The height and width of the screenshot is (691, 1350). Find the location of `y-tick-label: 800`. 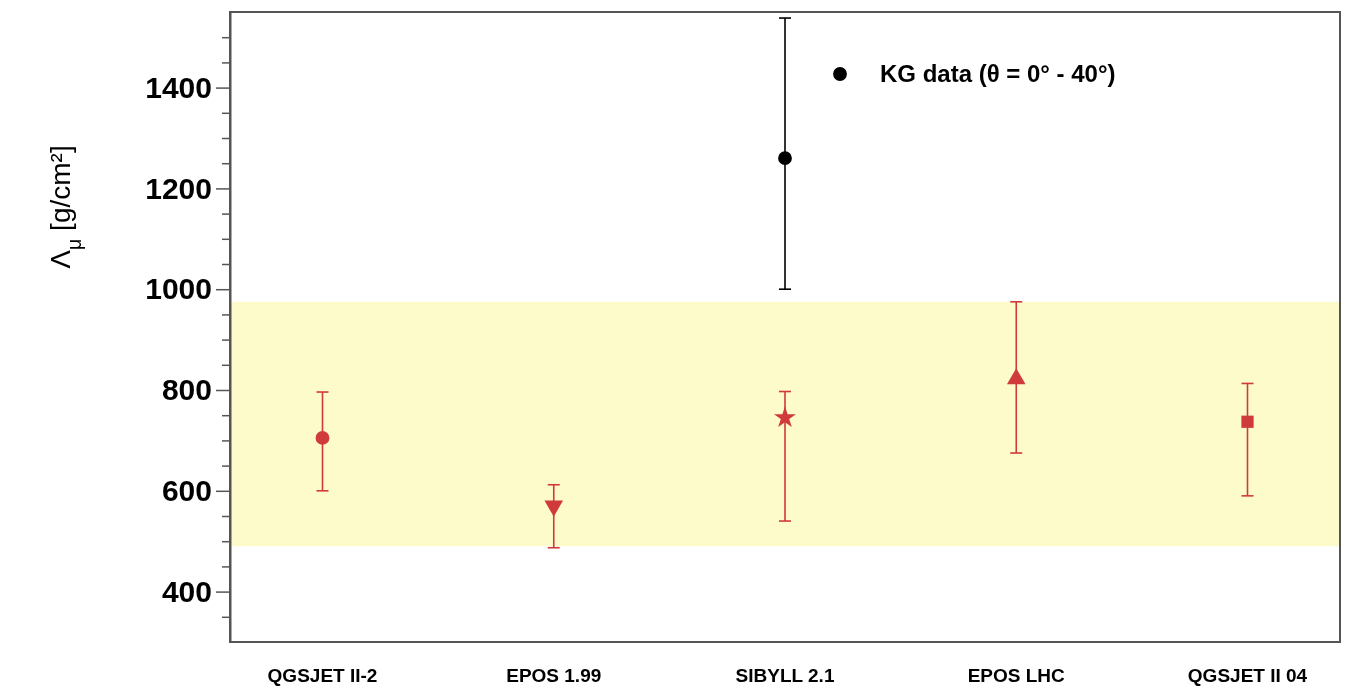

y-tick-label: 800 is located at coordinates (186, 390).